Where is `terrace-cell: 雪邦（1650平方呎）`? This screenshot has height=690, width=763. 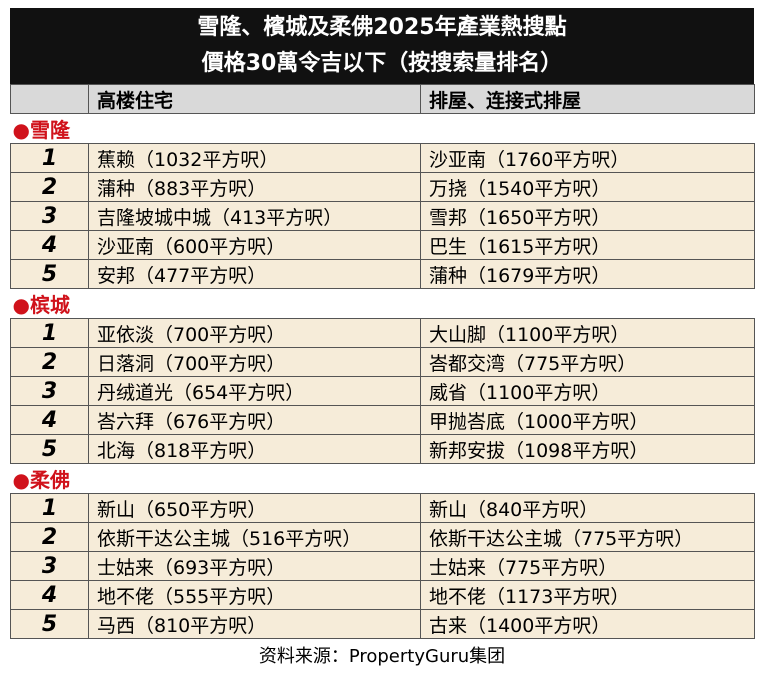
terrace-cell: 雪邦（1650平方呎） is located at coordinates (587, 216).